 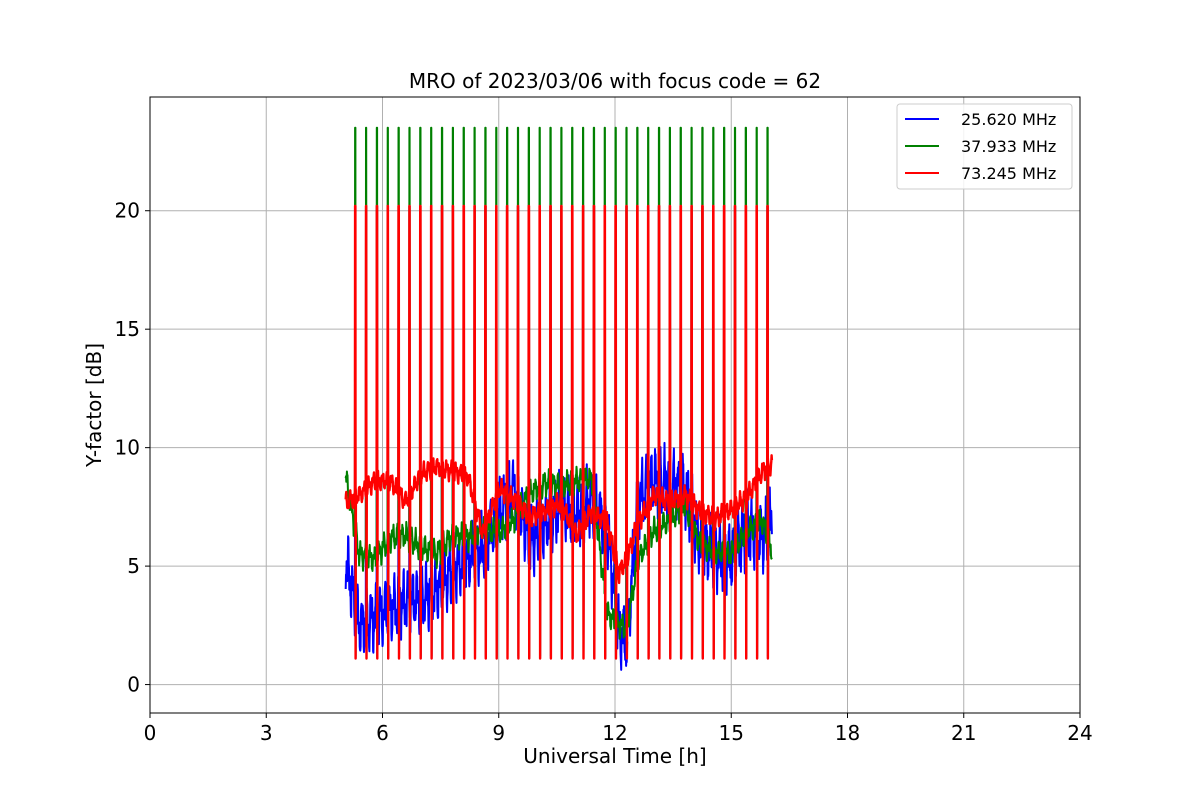 What do you see at coordinates (1008, 119) in the screenshot?
I see `legend-label: 25.620 MHz` at bounding box center [1008, 119].